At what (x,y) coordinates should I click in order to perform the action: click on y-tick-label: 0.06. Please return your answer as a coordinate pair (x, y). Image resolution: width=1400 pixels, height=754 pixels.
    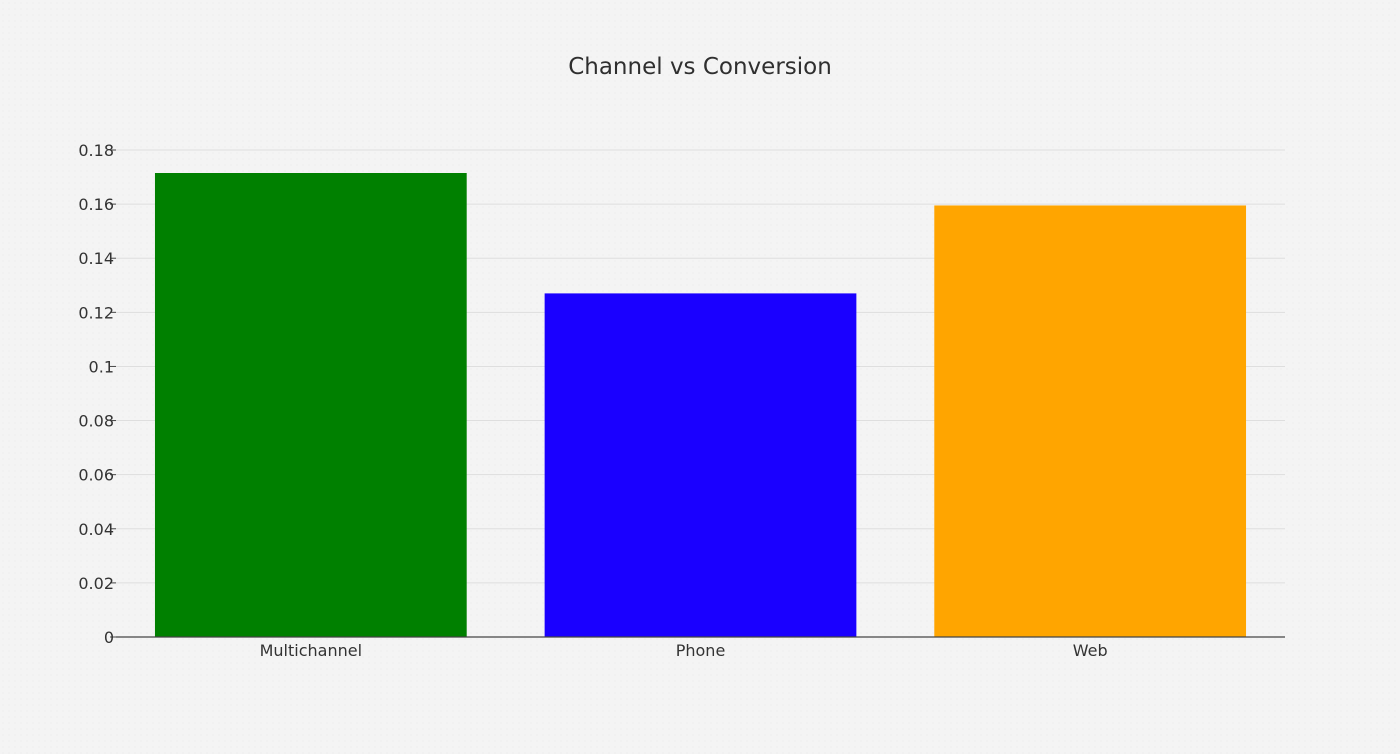
    Looking at the image, I should click on (96, 475).